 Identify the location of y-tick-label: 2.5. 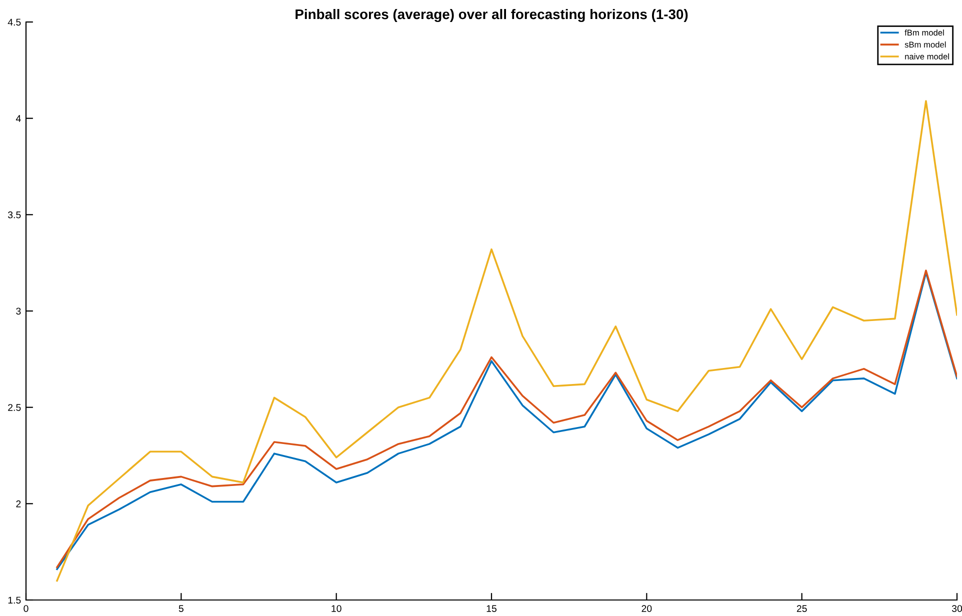
(14, 407).